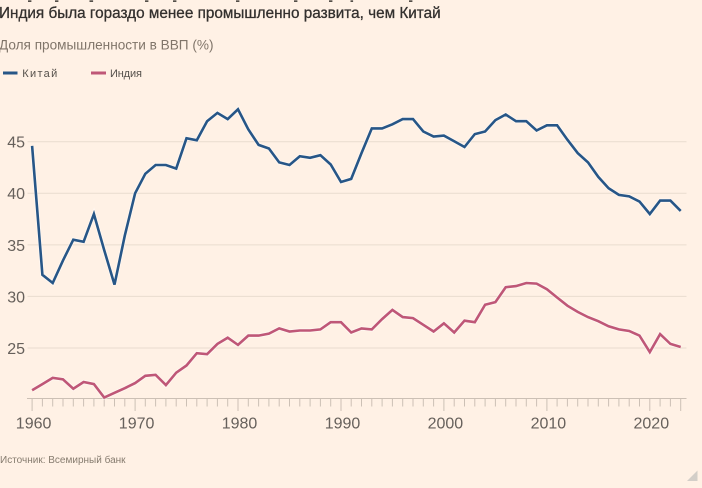  What do you see at coordinates (40, 74) in the screenshot?
I see `svg-text: Китай` at bounding box center [40, 74].